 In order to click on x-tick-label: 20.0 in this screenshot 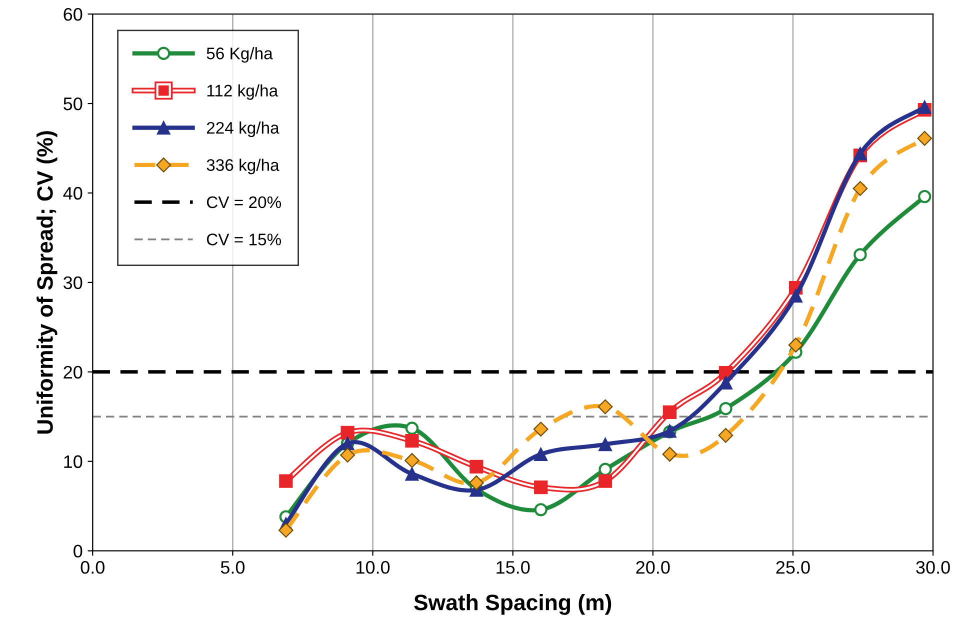, I will do `click(653, 567)`.